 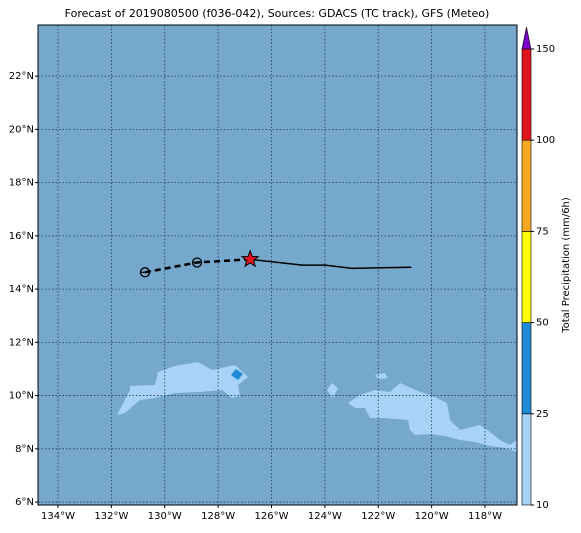 What do you see at coordinates (111, 516) in the screenshot?
I see `lon-tick-label: 132°W` at bounding box center [111, 516].